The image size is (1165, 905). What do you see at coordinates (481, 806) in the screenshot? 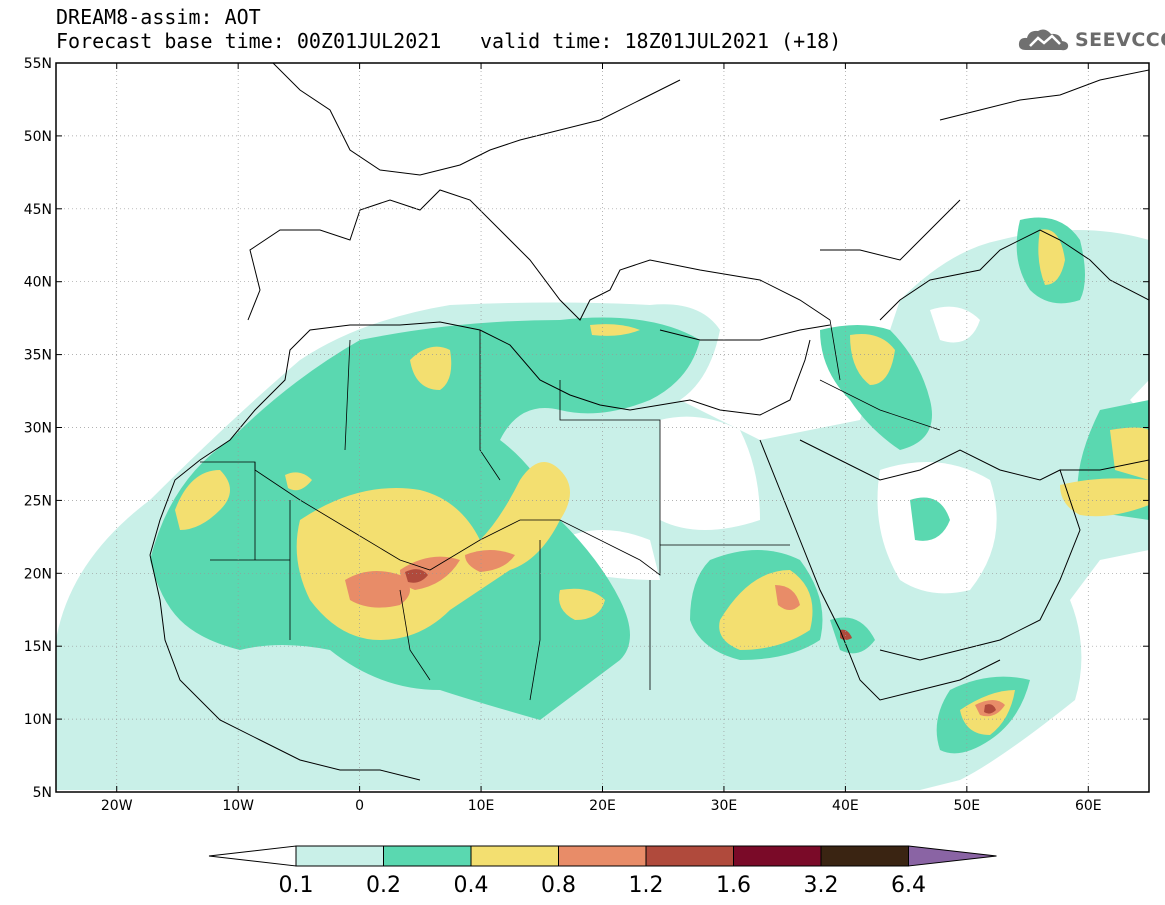
I see `lon-tick-label: 10E` at bounding box center [481, 806].